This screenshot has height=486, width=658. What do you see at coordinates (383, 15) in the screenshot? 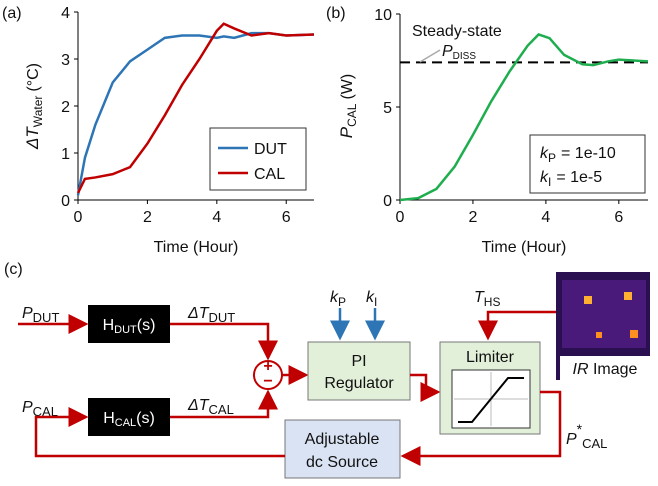
I see `y-tick-label: 10` at bounding box center [383, 15].